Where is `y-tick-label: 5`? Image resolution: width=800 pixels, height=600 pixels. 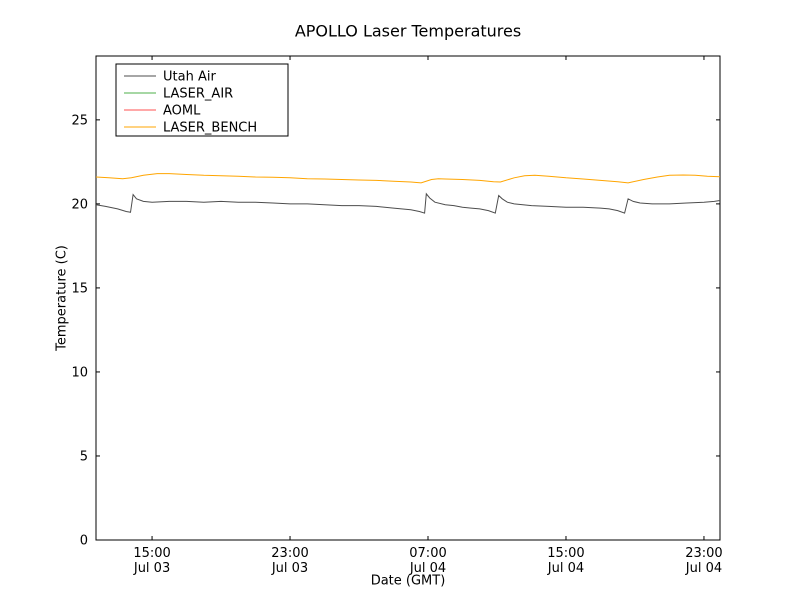
y-tick-label: 5 is located at coordinates (84, 456).